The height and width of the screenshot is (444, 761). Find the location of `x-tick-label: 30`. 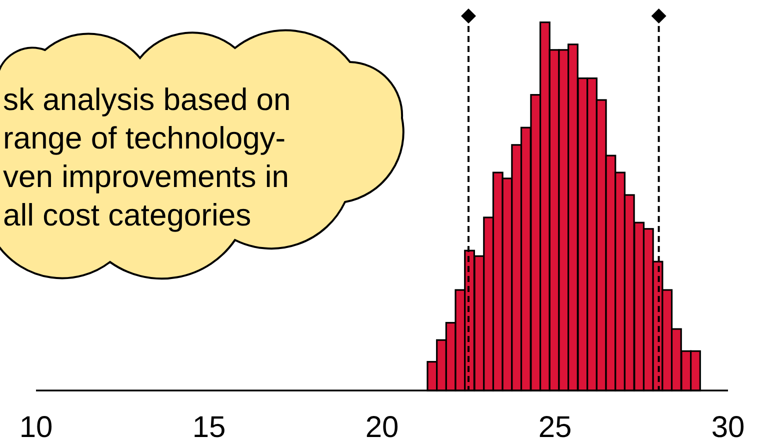

x-tick-label: 30 is located at coordinates (728, 427).